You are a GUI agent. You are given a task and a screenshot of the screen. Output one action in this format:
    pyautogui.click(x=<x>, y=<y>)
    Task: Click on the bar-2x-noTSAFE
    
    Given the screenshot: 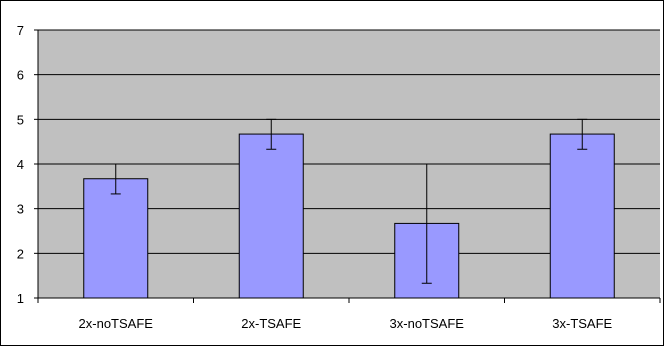 What is the action you would take?
    pyautogui.click(x=116, y=238)
    